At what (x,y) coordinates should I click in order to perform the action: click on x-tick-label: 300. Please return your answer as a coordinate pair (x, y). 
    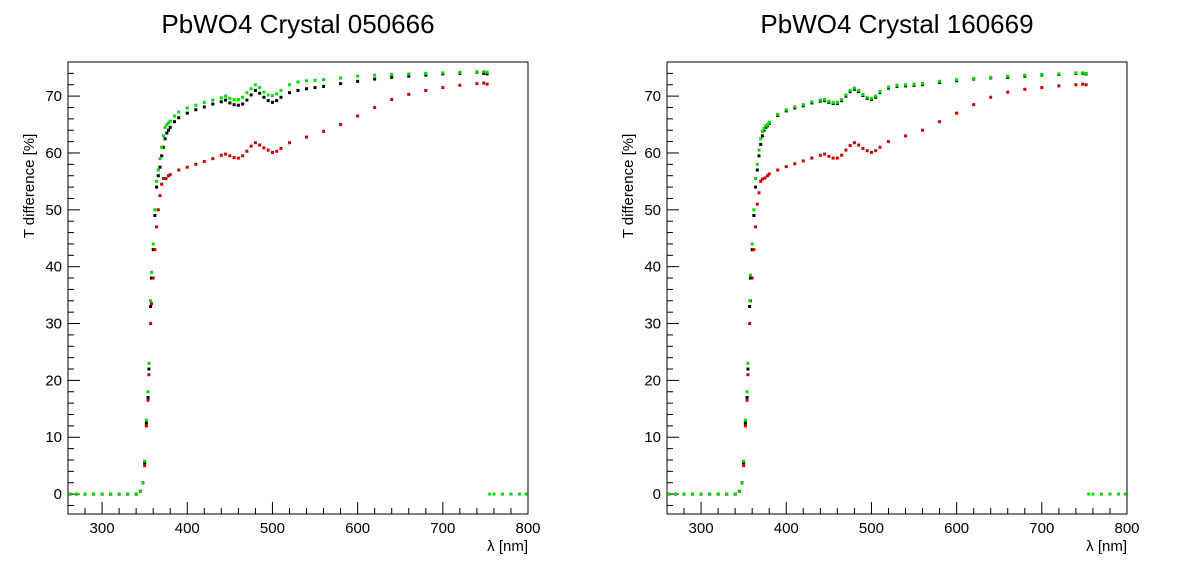
    Looking at the image, I should click on (701, 528).